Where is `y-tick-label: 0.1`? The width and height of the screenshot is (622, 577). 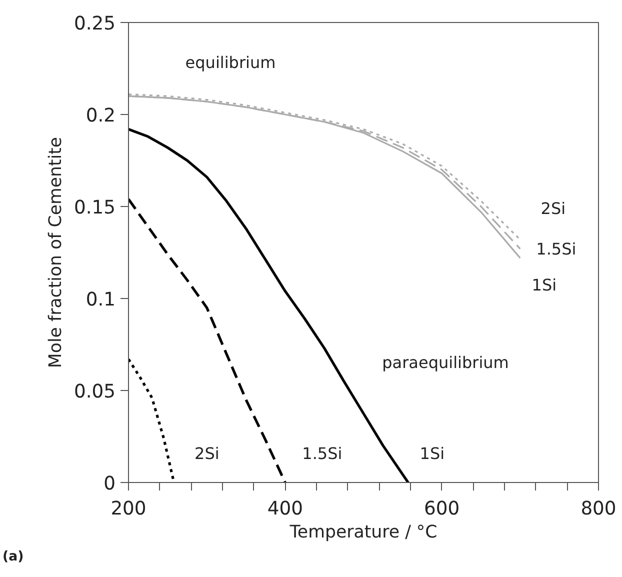 y-tick-label: 0.1 is located at coordinates (101, 300).